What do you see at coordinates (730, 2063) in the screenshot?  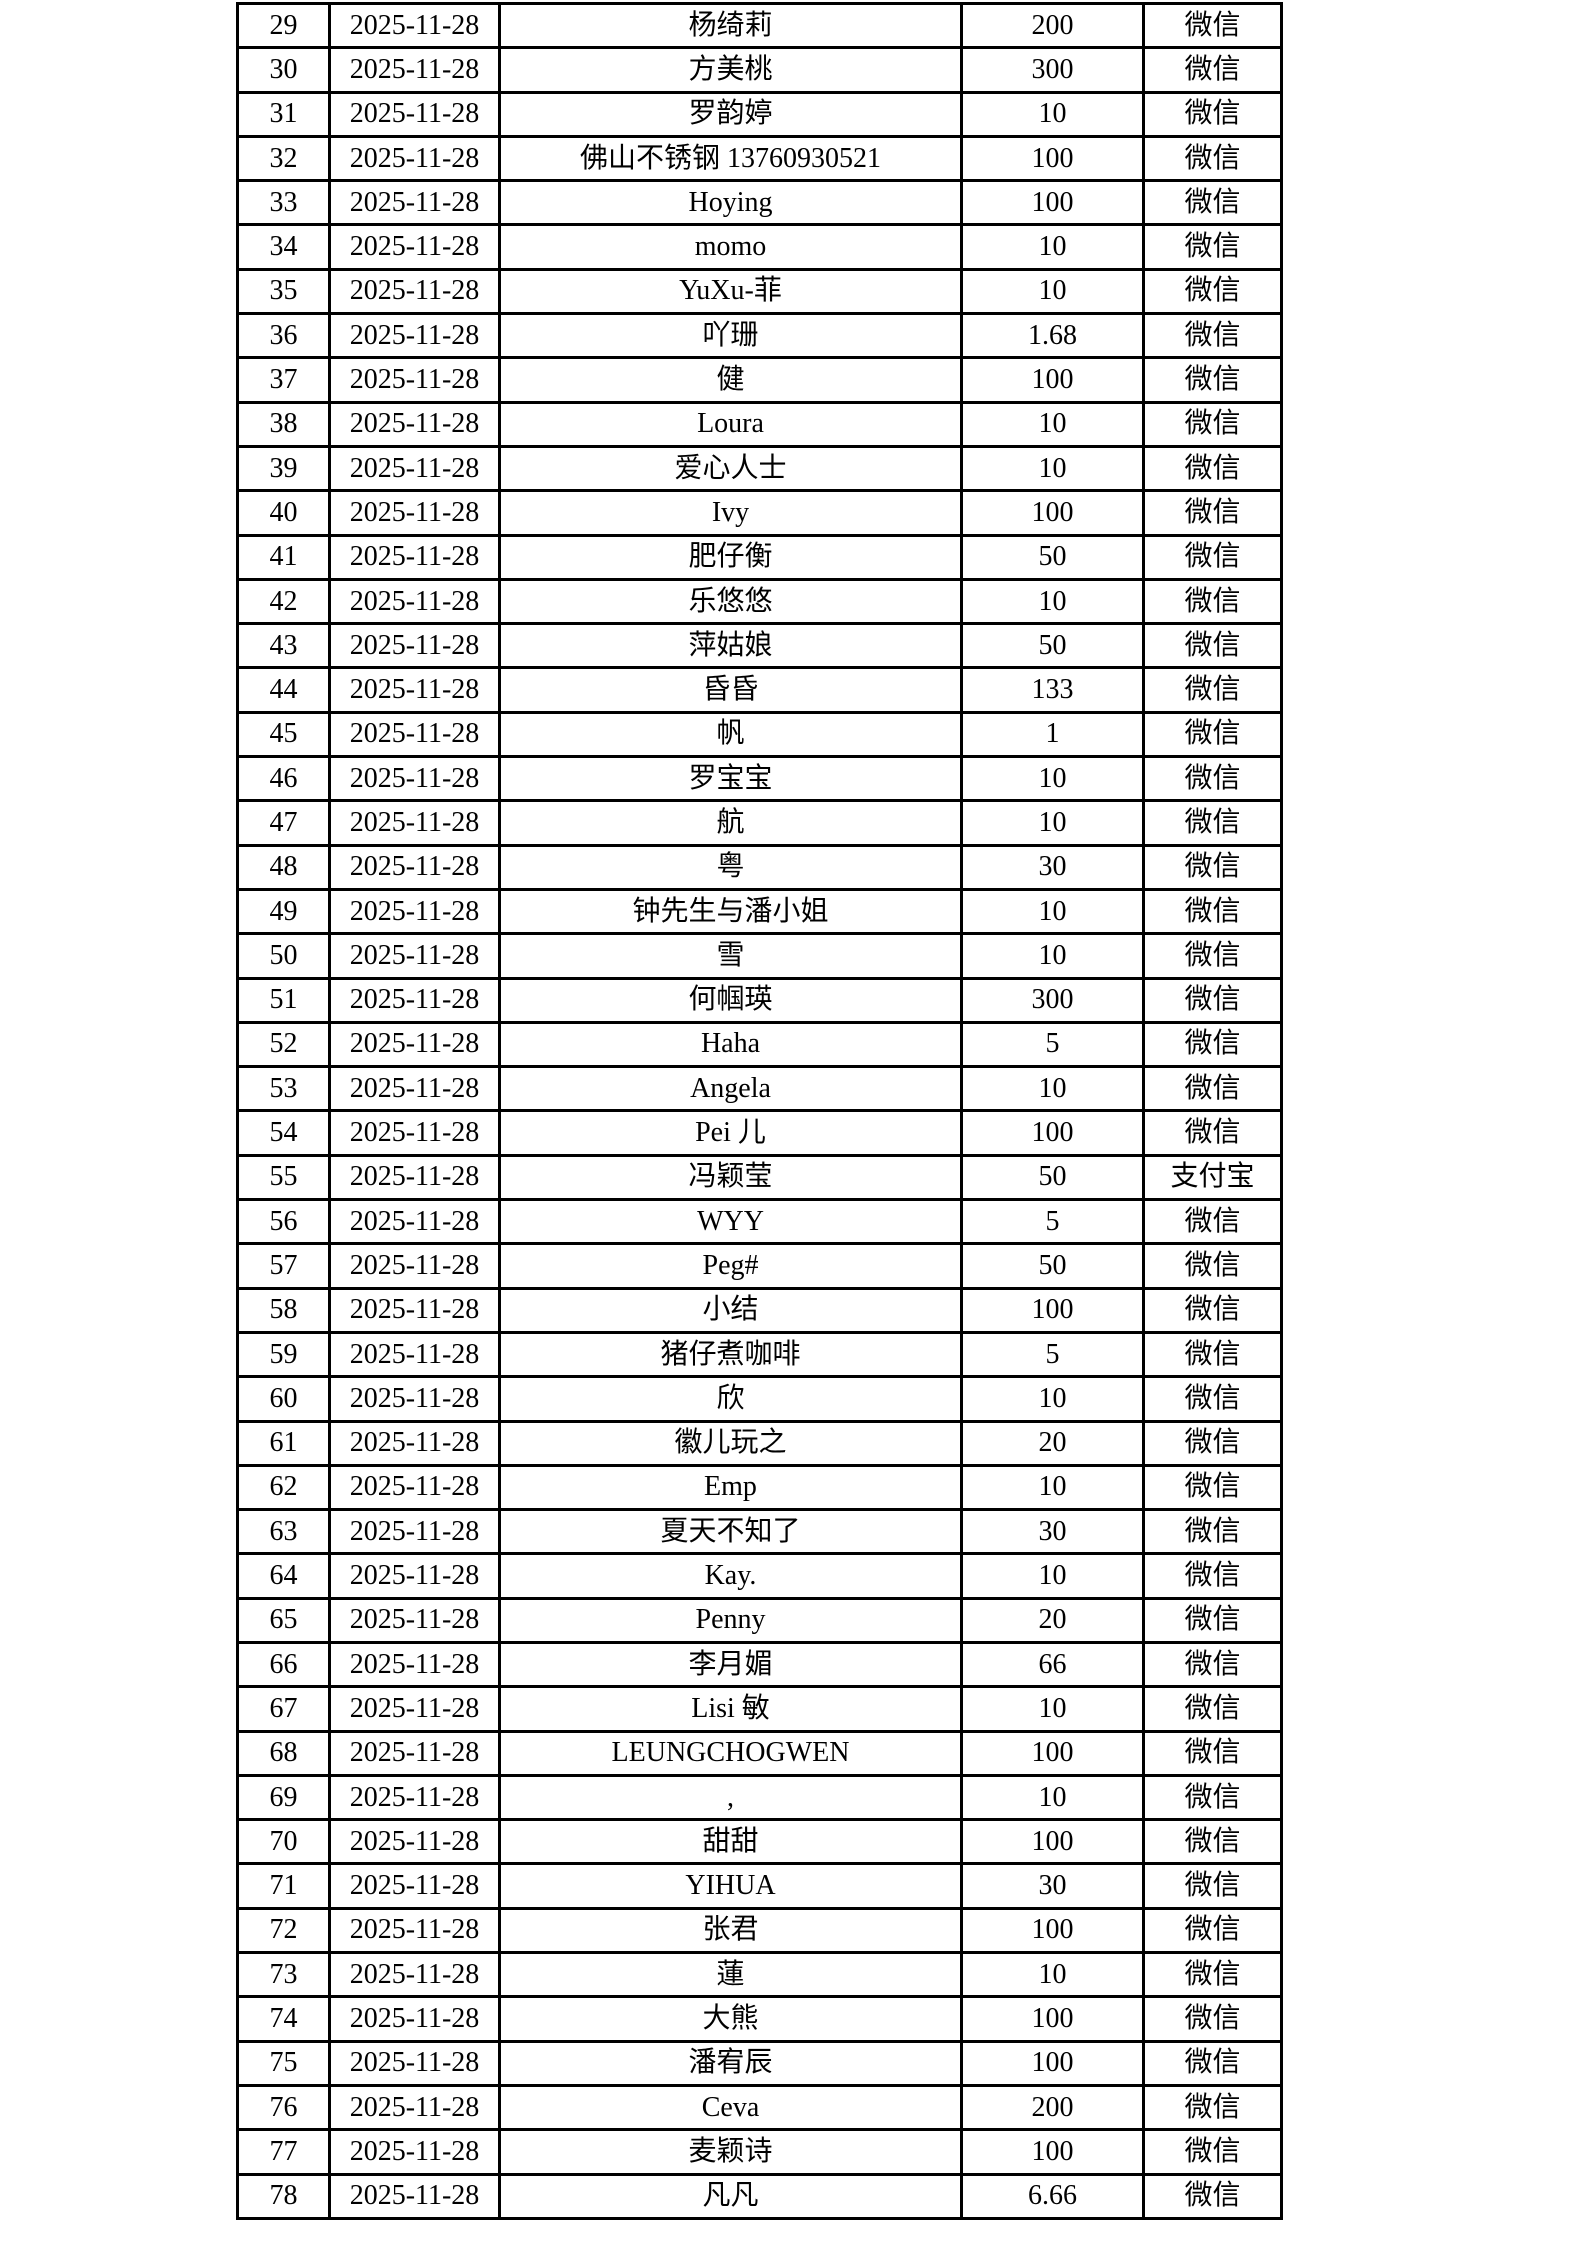 I see `cell-name: 潘宥辰` at bounding box center [730, 2063].